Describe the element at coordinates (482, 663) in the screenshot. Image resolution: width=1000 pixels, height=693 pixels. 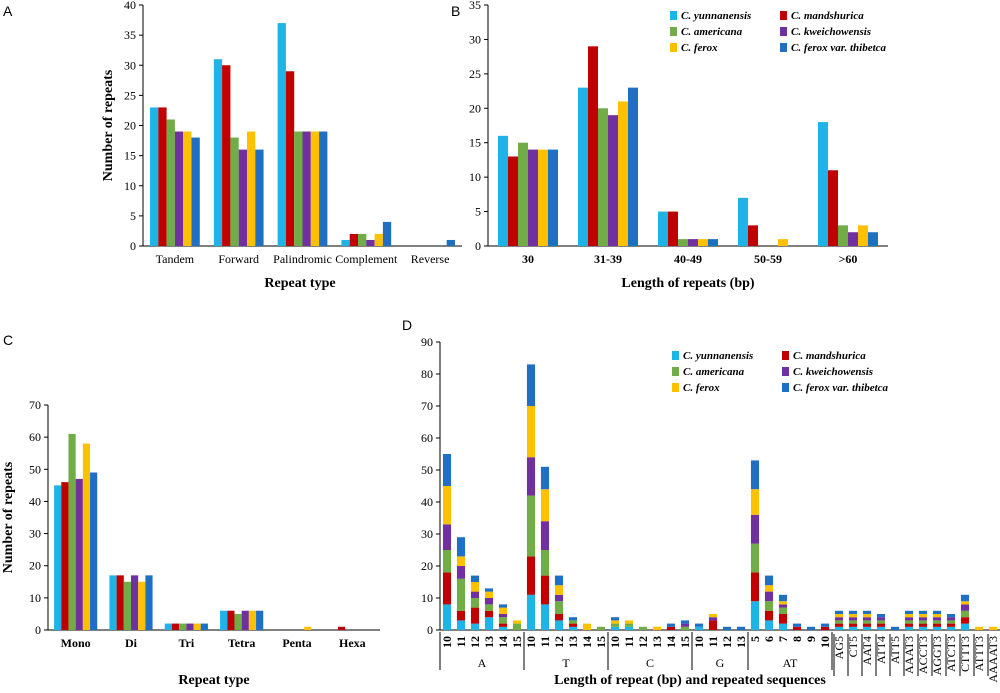
I see `group-label: A` at that location.